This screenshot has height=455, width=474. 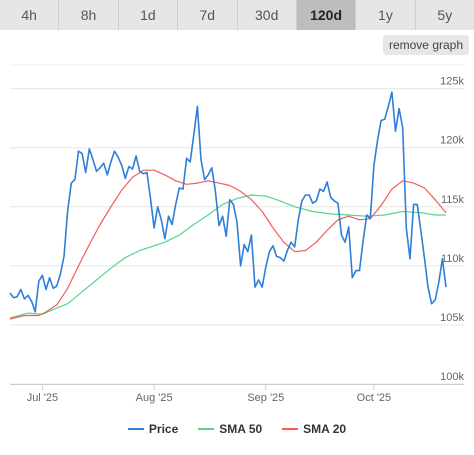 I want to click on legend-item-price: Price, so click(x=153, y=429).